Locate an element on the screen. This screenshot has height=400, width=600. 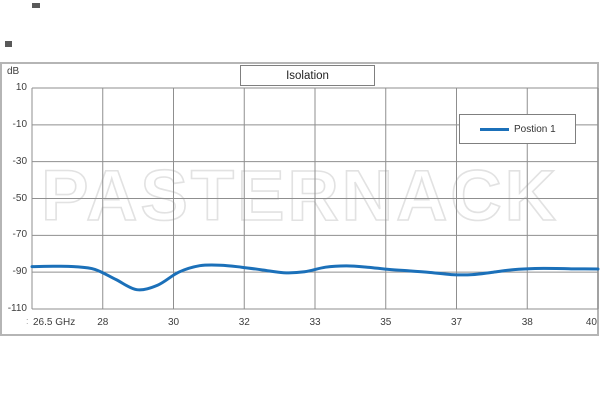
x-tick-label: 37 is located at coordinates (456, 322).